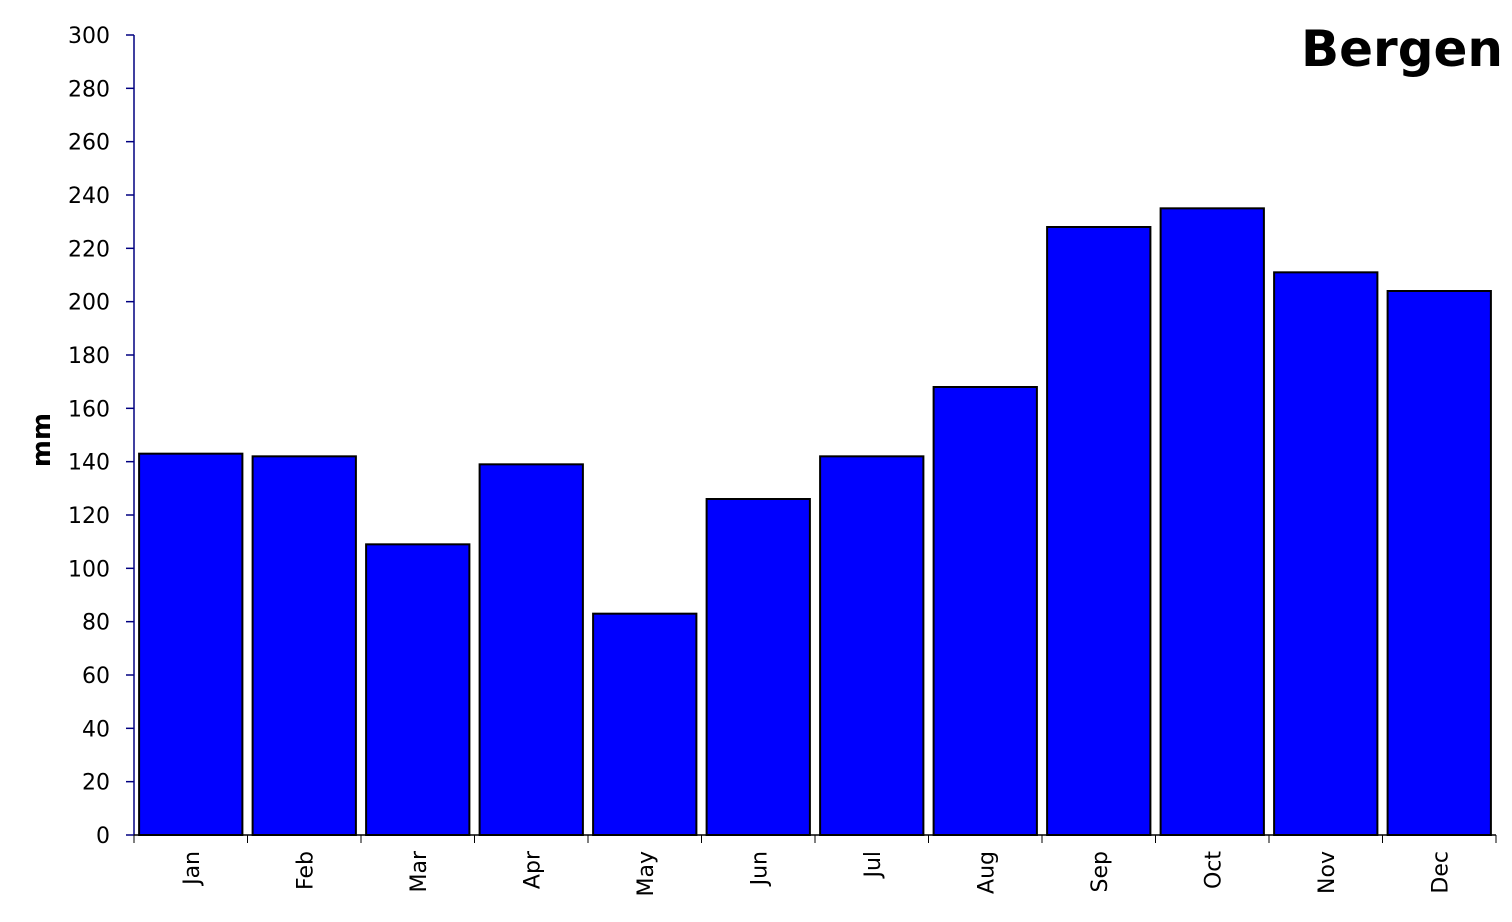 The image size is (1512, 922). What do you see at coordinates (103, 836) in the screenshot?
I see `y-tick-label: 0` at bounding box center [103, 836].